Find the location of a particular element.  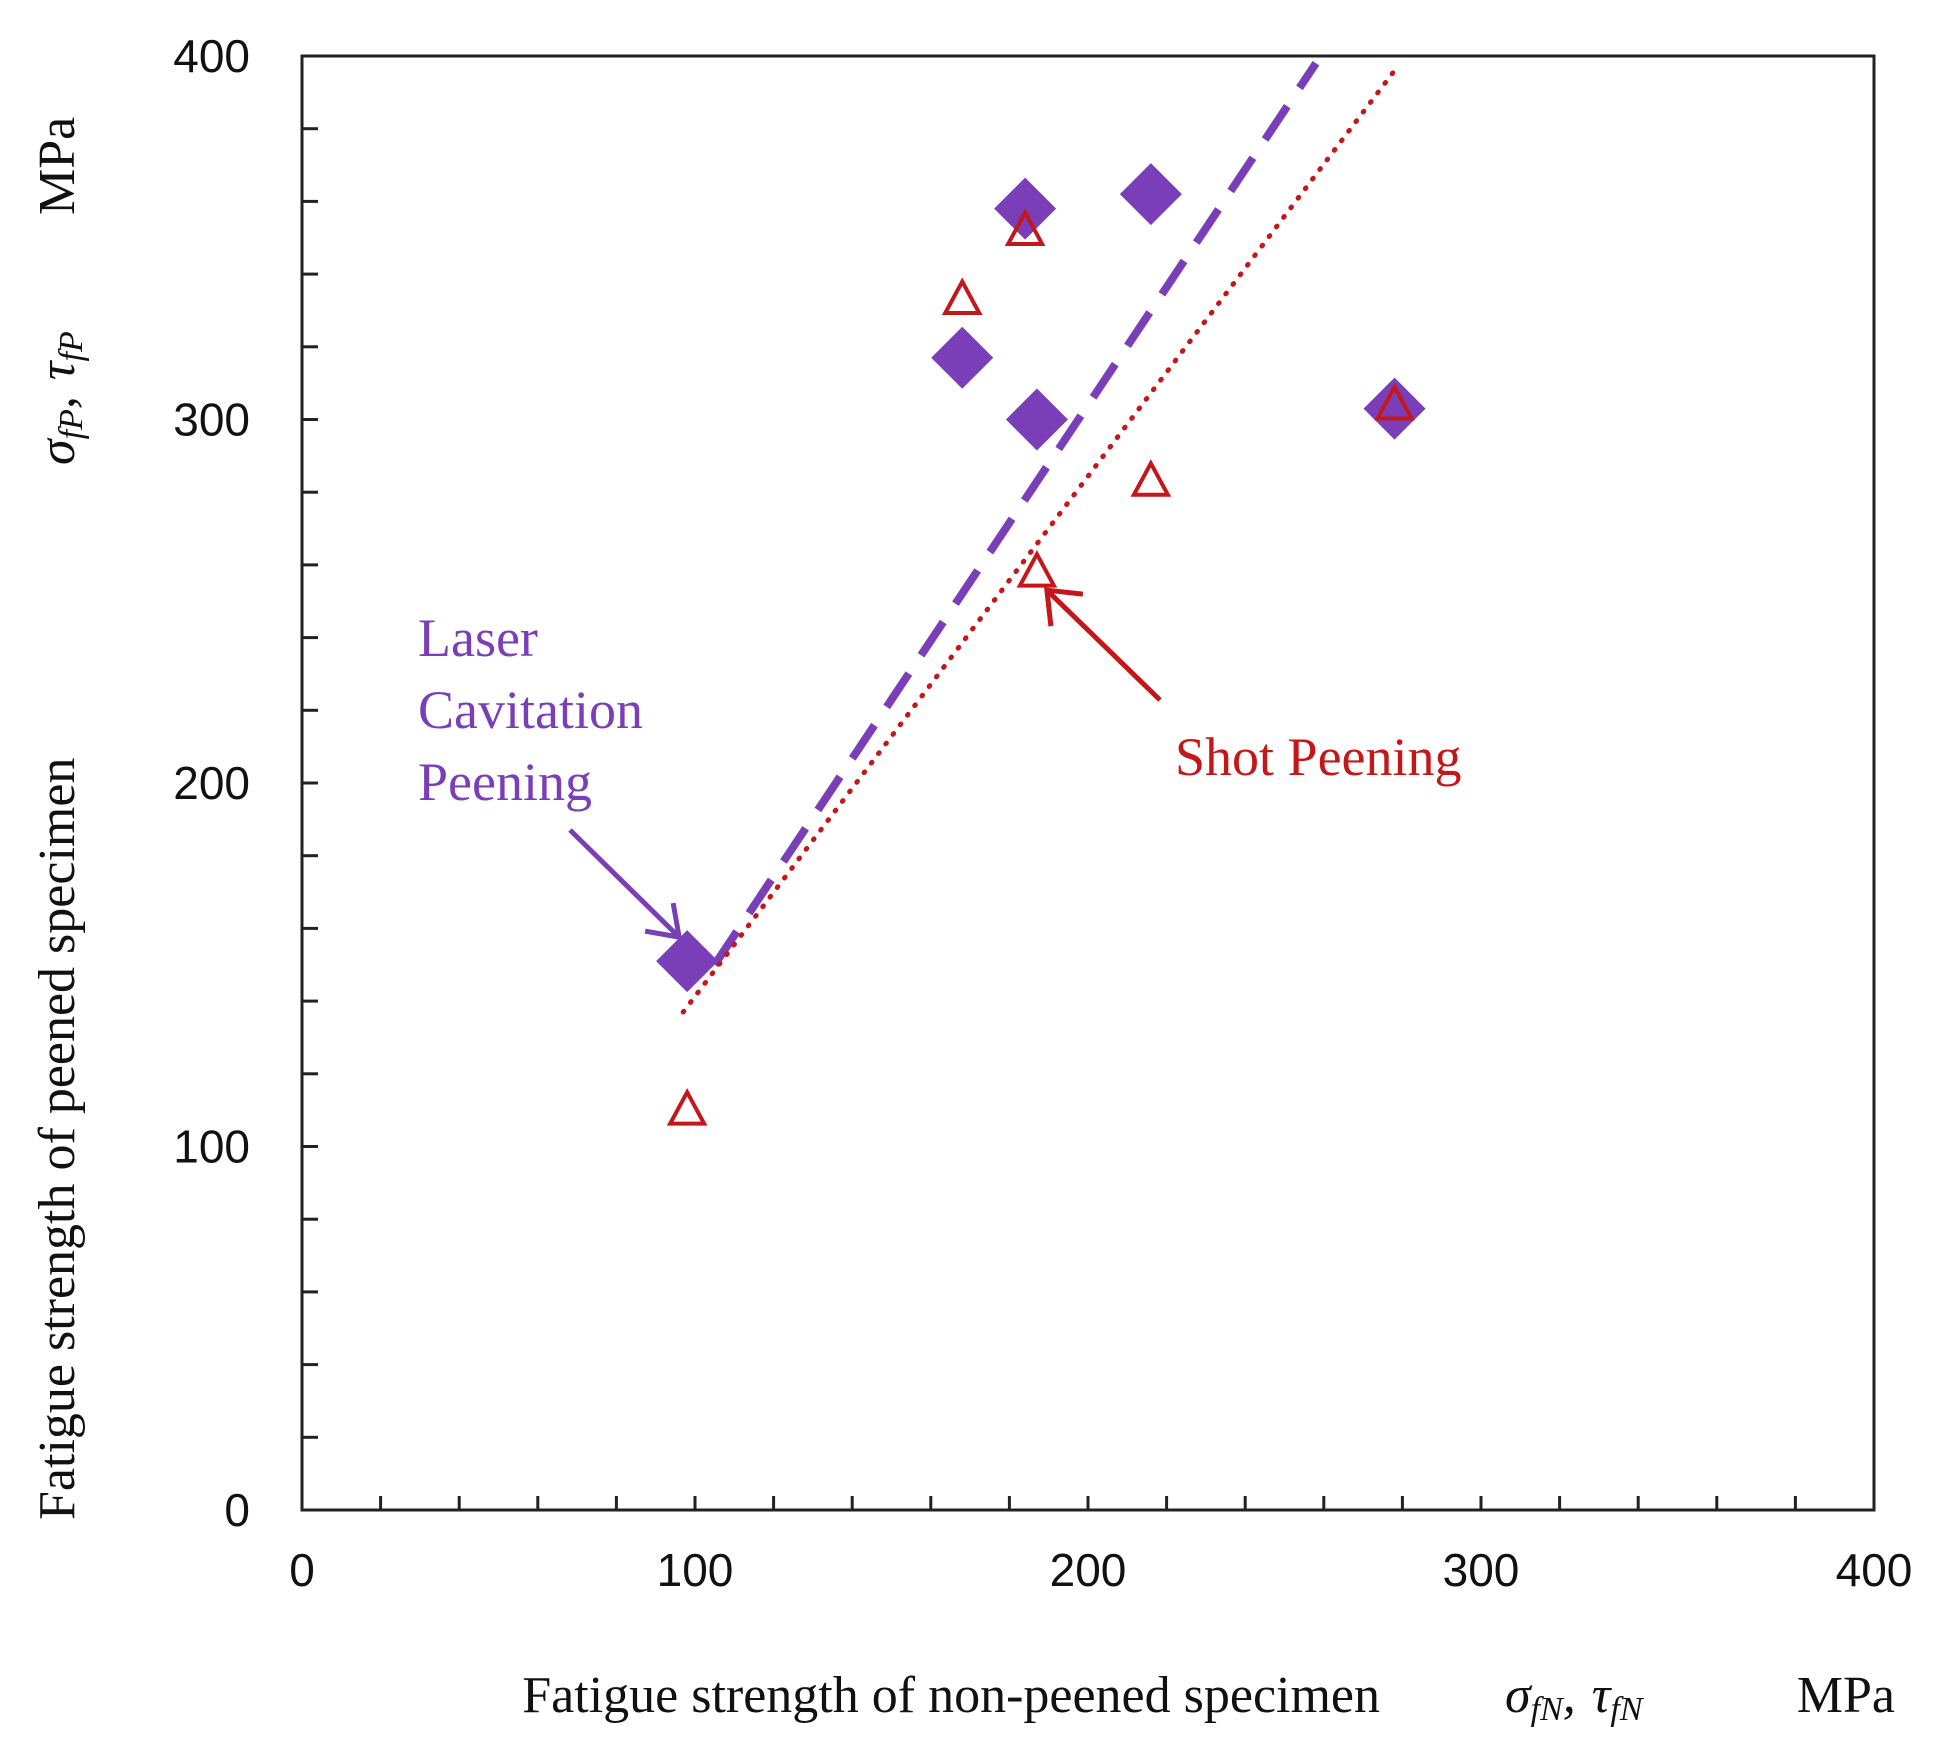

arrowhead-shot-peening is located at coordinates (1064, 607).